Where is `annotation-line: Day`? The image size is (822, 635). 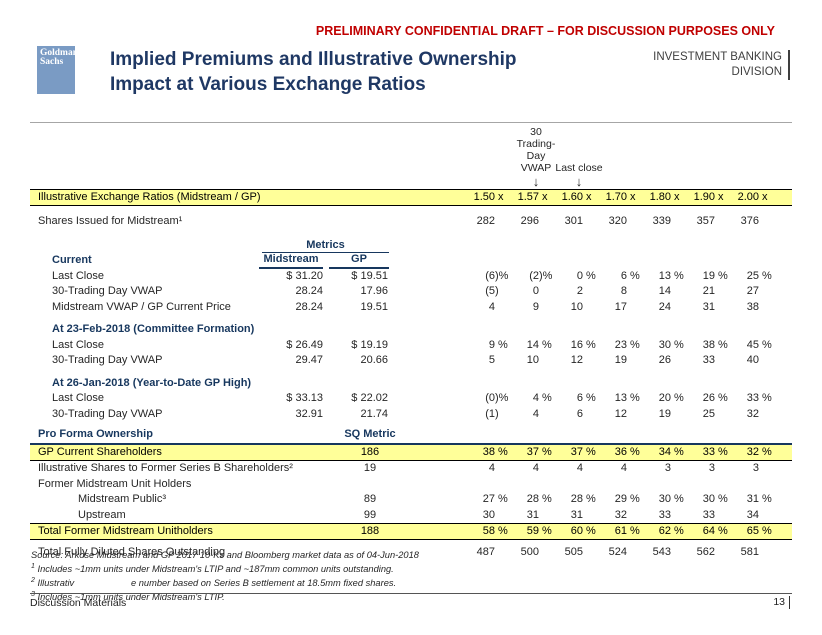
annotation-line: Day is located at coordinates (536, 156).